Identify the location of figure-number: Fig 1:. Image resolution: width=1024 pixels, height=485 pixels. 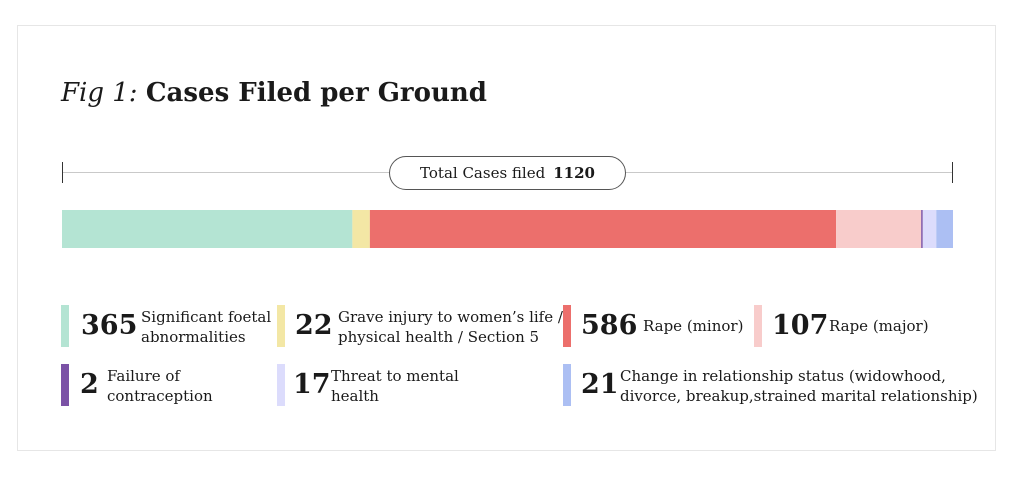
(99, 93).